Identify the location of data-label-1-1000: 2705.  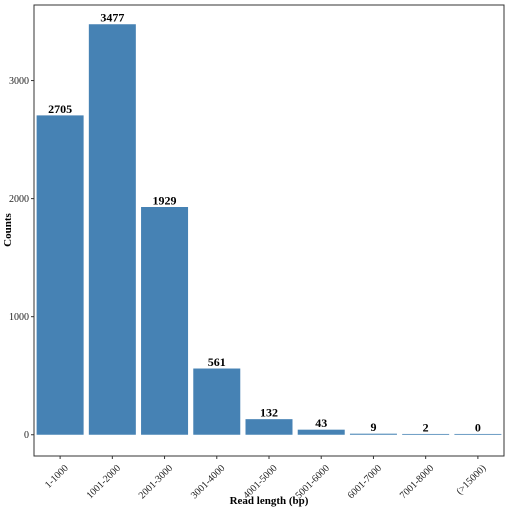
(60, 109).